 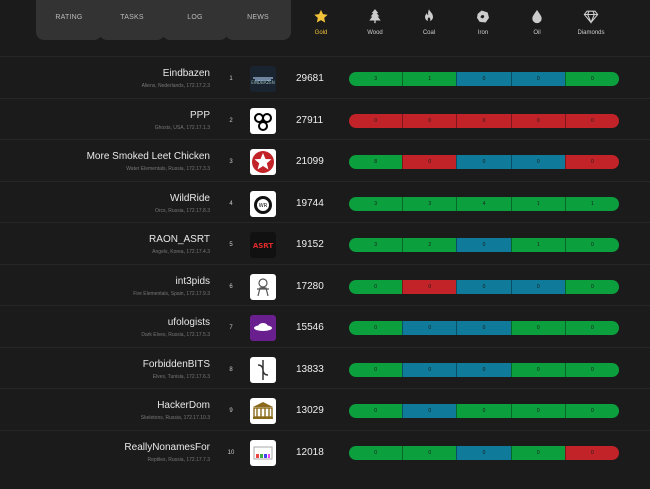 What do you see at coordinates (167, 447) in the screenshot?
I see `team-name: ReallyNonamesFor` at bounding box center [167, 447].